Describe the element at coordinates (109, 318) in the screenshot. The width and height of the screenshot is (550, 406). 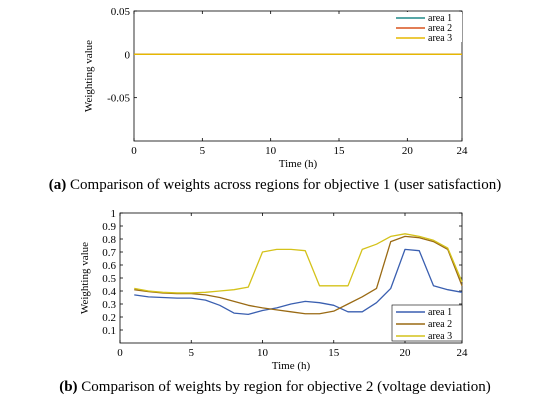
I see `y-tick-label: 0.2` at that location.